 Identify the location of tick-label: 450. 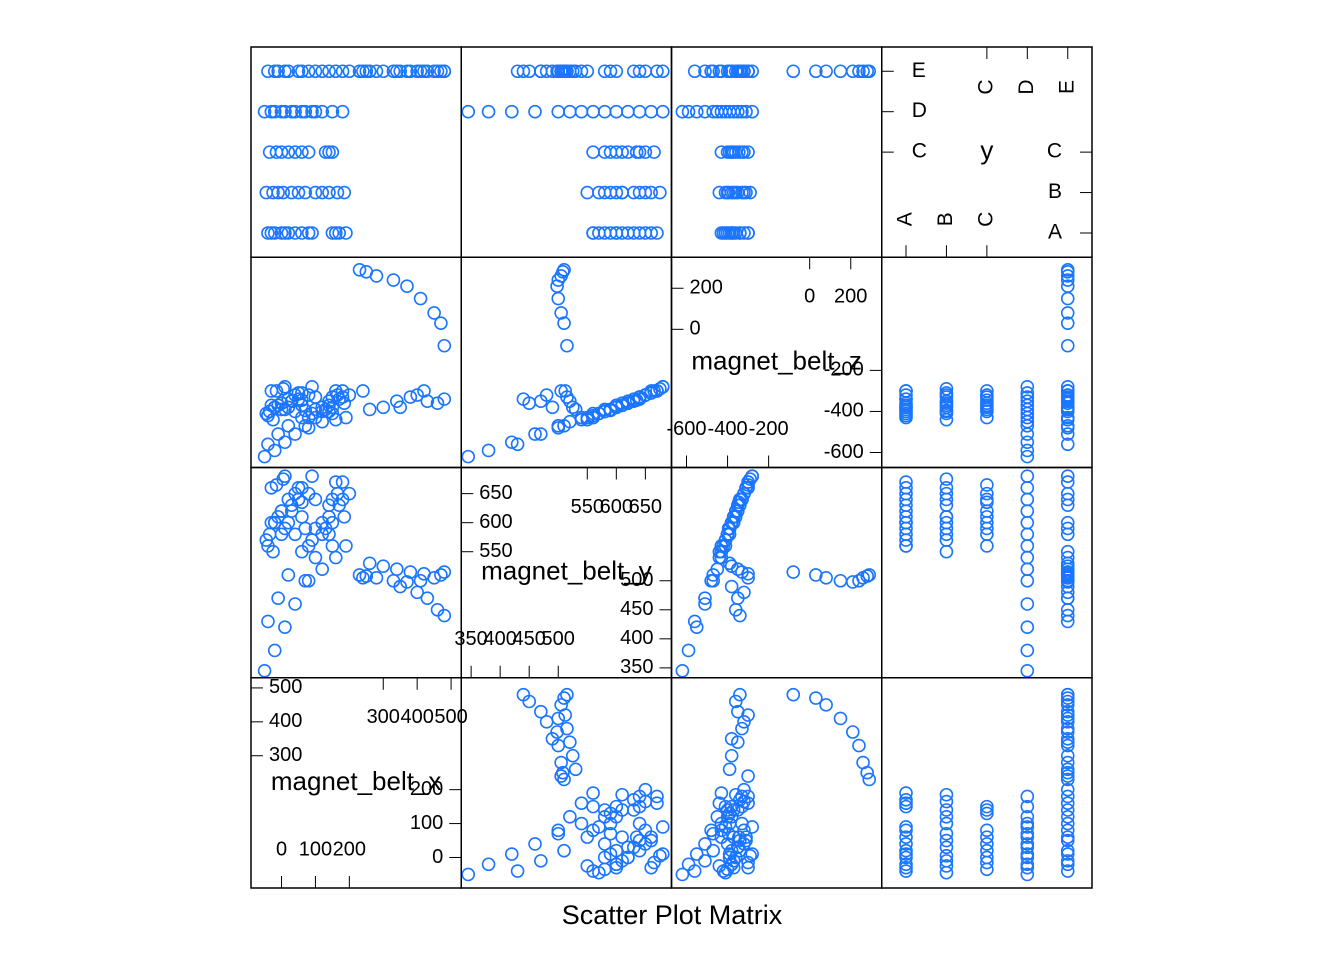
(636, 609).